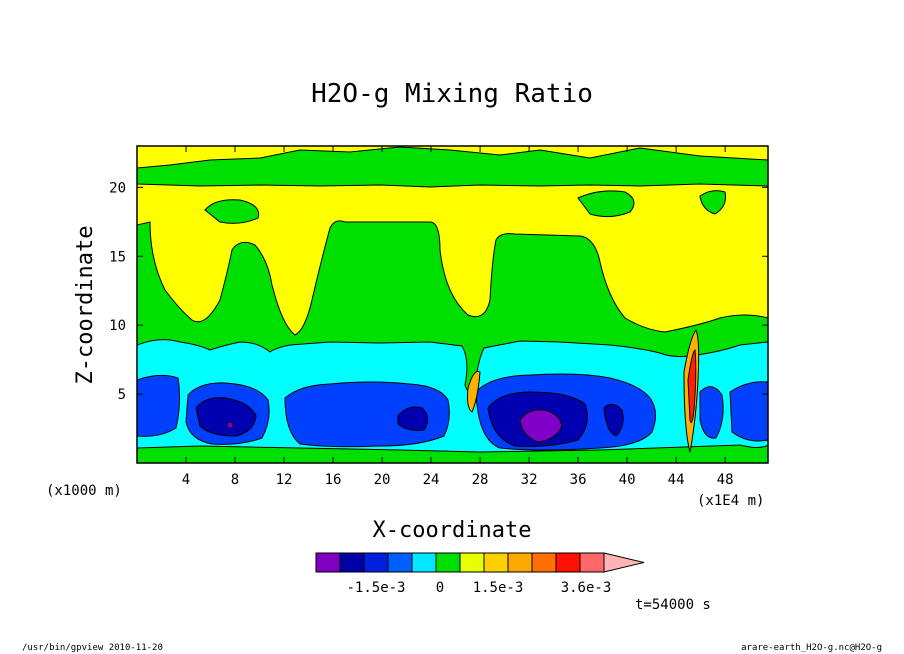 The height and width of the screenshot is (654, 904). What do you see at coordinates (586, 588) in the screenshot?
I see `colorbar-label: 3.6e-3` at bounding box center [586, 588].